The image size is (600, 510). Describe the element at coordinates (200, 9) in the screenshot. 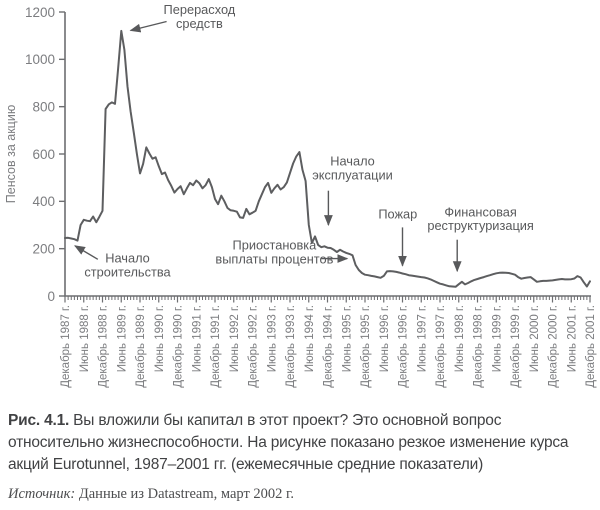

I see `annotation-text: Перерасход` at that location.